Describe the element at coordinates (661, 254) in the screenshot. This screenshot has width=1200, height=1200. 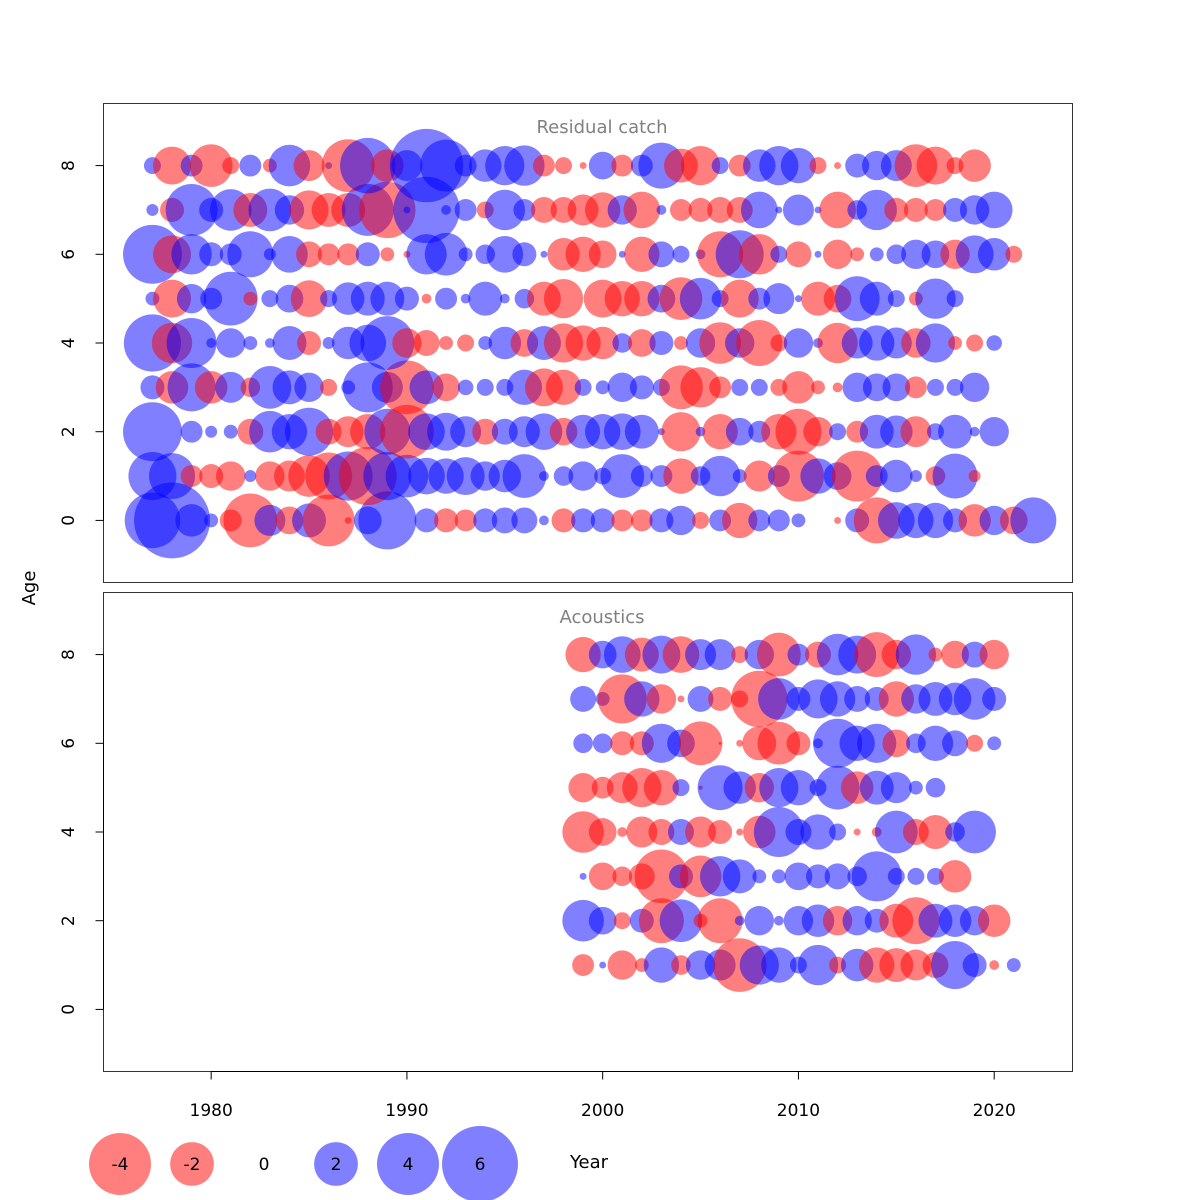
I see `bubble-age6-2003` at that location.